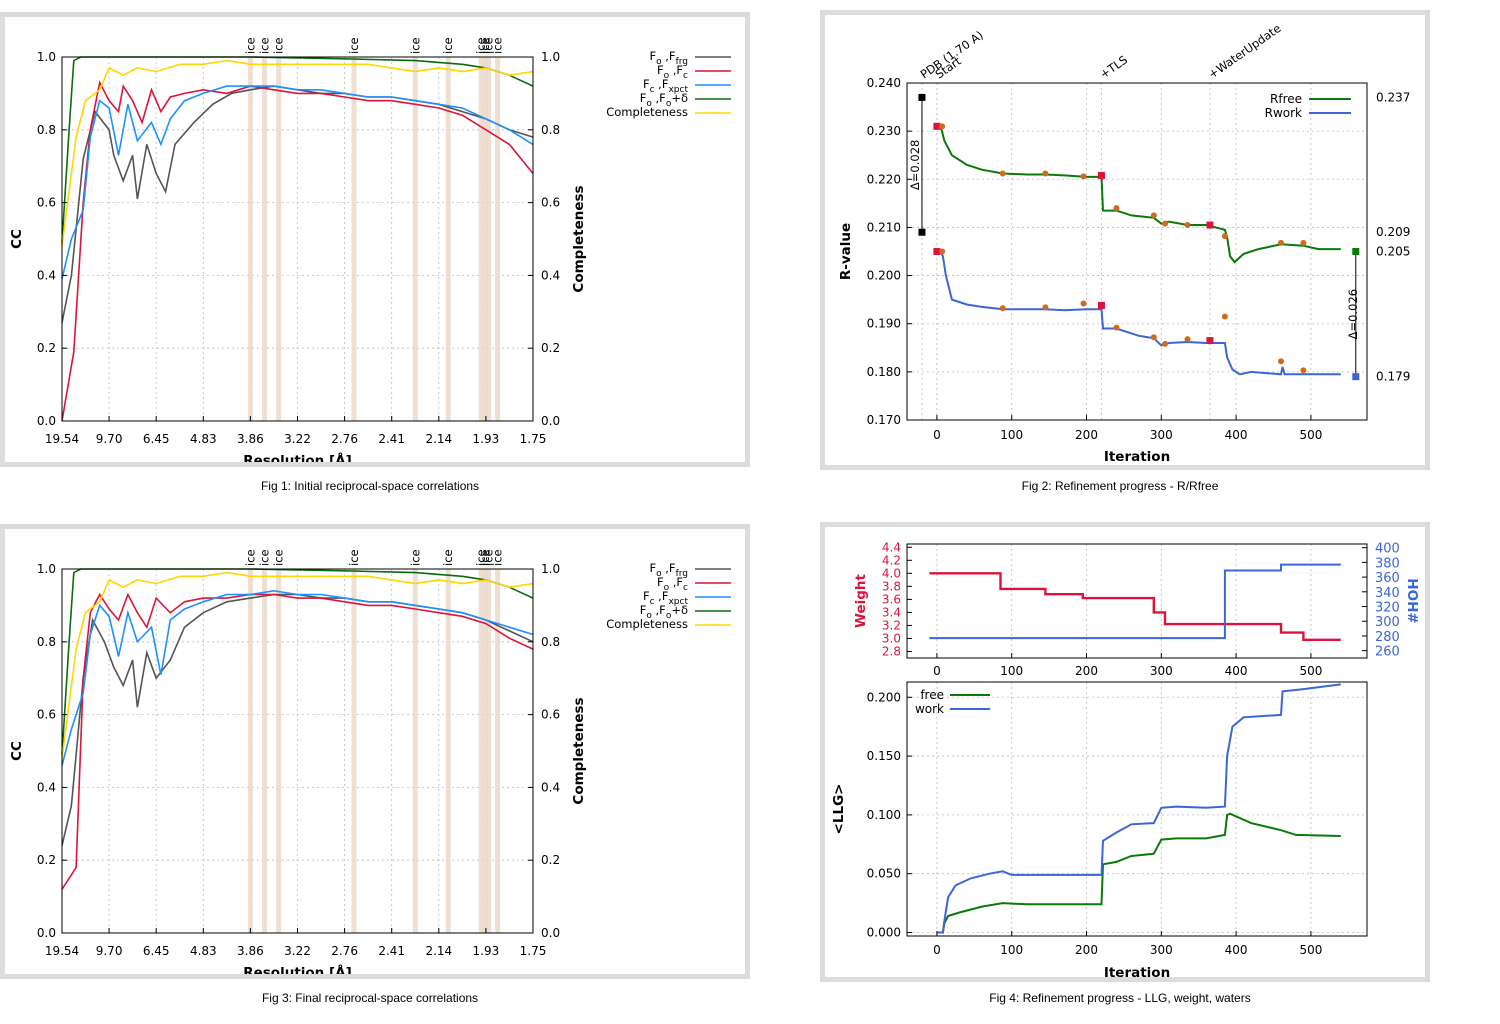 The height and width of the screenshot is (1024, 1500). I want to click on fig1-xtick-label: 3.86, so click(250, 439).